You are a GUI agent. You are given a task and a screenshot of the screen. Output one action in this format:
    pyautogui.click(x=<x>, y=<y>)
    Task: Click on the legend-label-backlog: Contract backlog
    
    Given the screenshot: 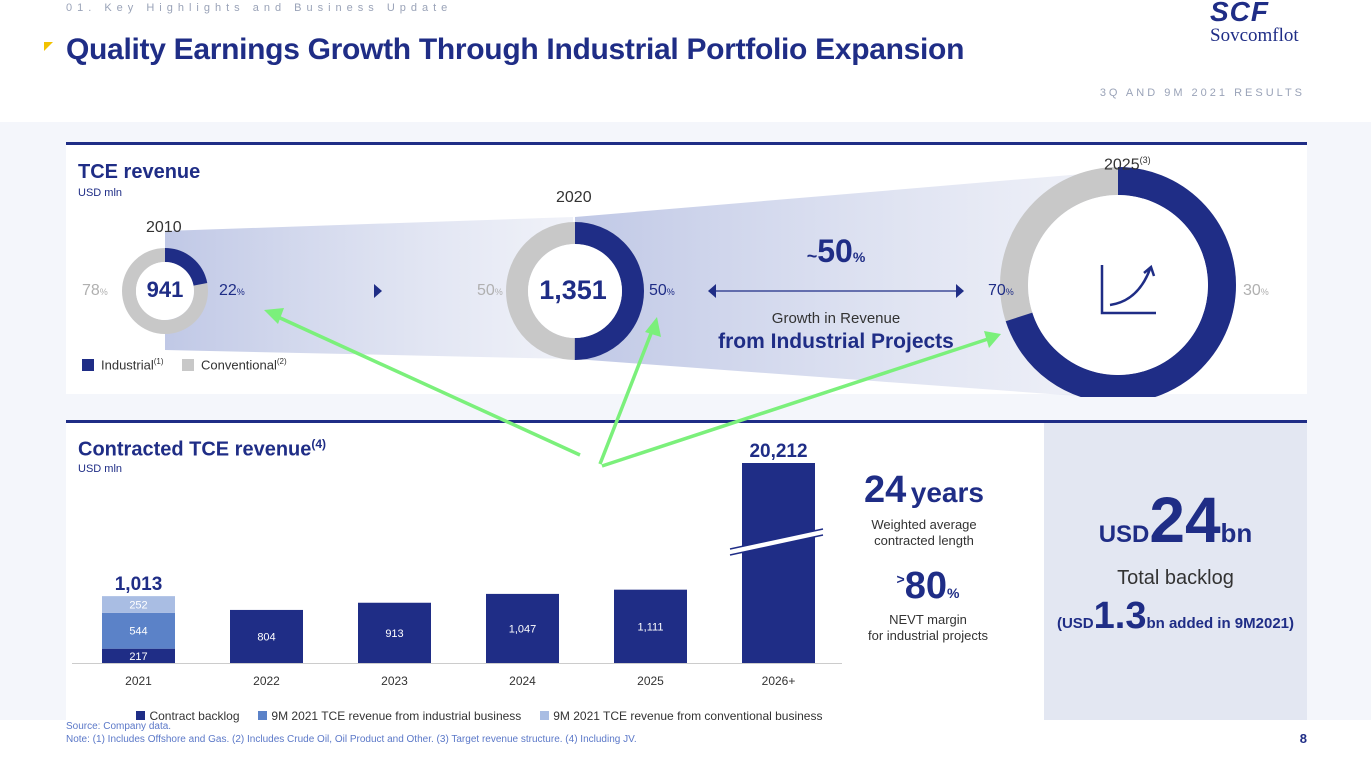 What is the action you would take?
    pyautogui.click(x=194, y=716)
    